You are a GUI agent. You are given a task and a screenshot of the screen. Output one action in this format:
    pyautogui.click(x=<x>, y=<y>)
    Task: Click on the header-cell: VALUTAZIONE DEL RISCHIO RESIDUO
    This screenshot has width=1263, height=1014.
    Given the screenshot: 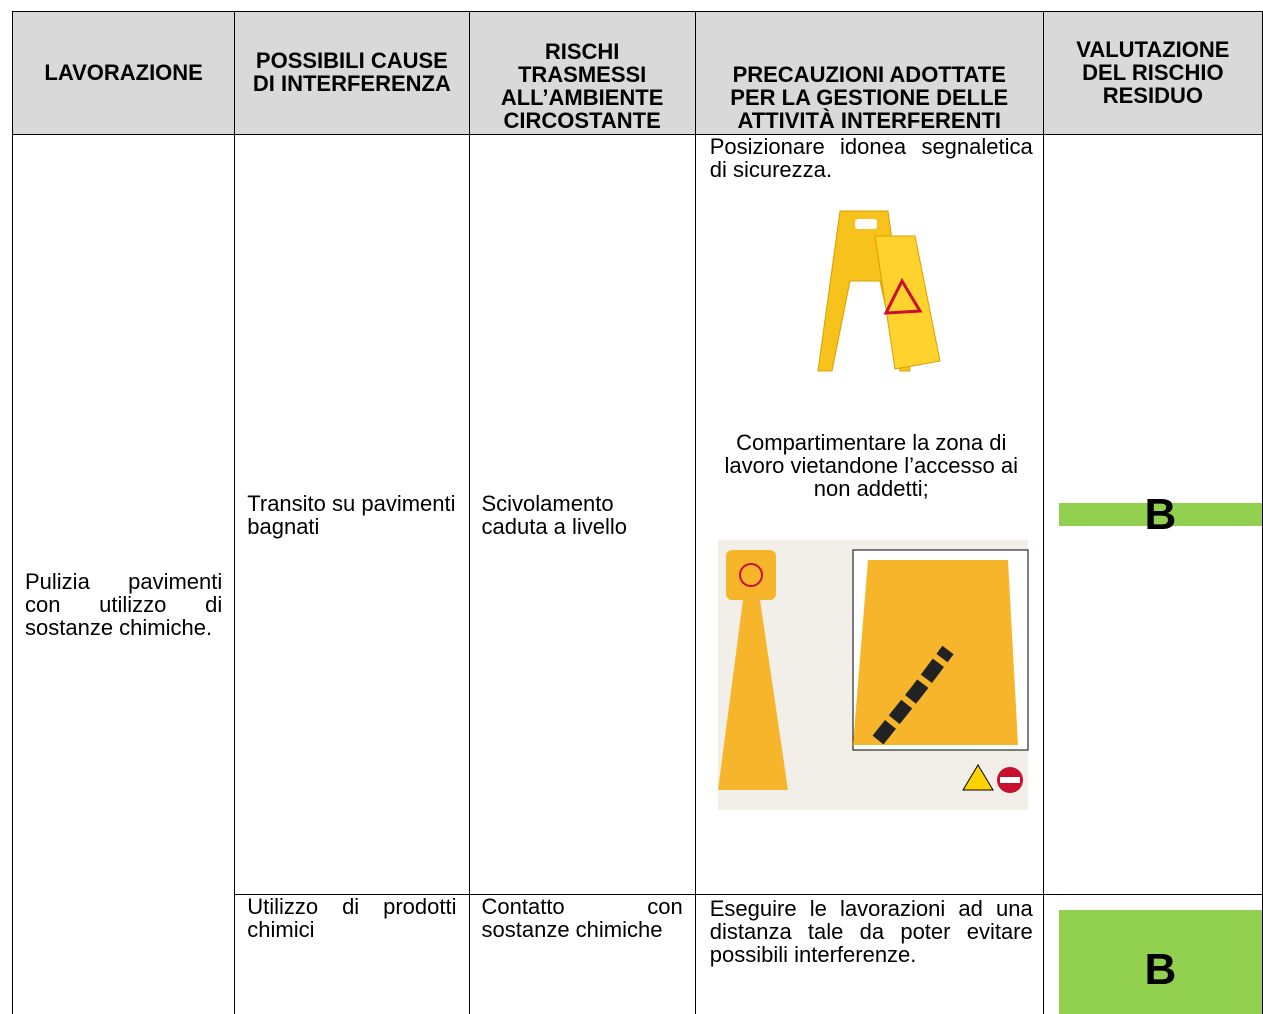 What is the action you would take?
    pyautogui.click(x=1152, y=73)
    